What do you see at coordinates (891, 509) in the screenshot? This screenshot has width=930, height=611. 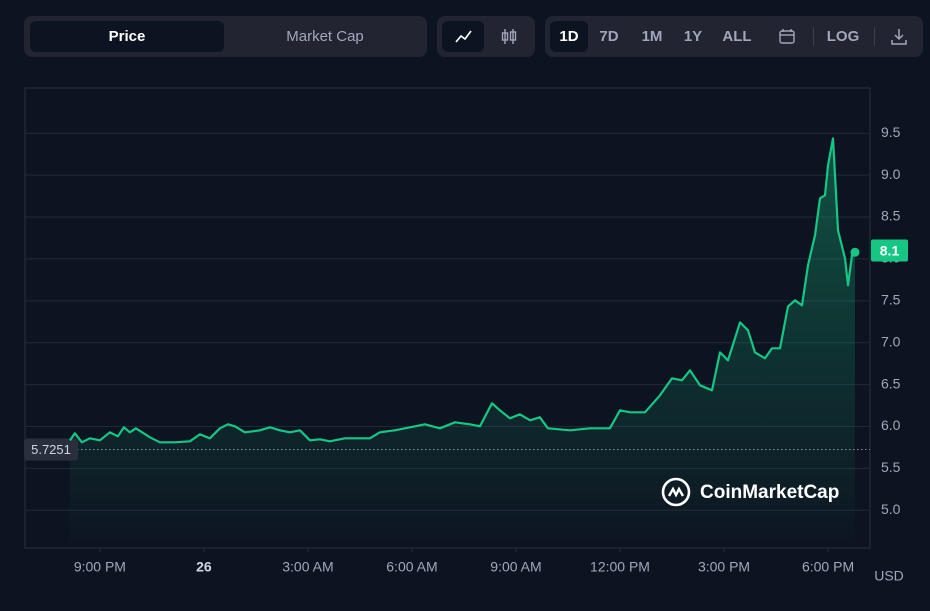 I see `y-tick-label: 5.0` at bounding box center [891, 509].